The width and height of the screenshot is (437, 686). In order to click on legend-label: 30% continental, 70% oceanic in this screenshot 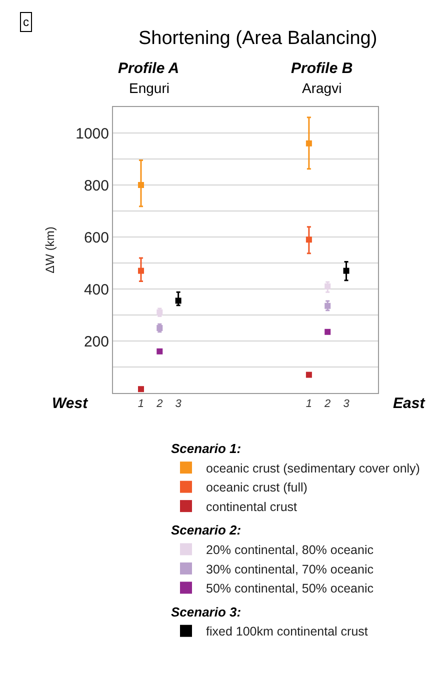, I will do `click(290, 569)`.